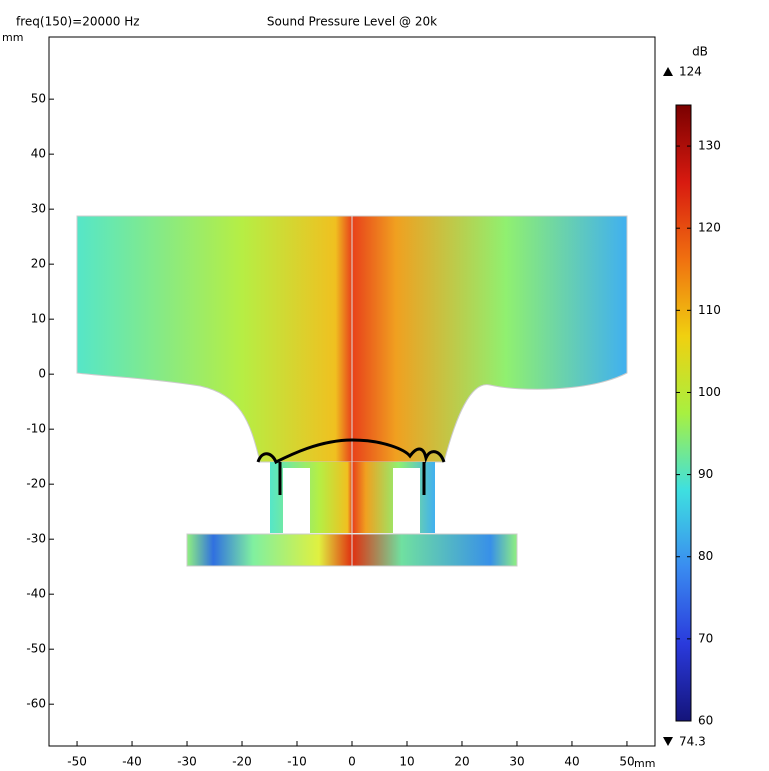 This screenshot has height=771, width=769. What do you see at coordinates (352, 22) in the screenshot?
I see `chart-title: Sound Pressure Level @ 20k` at bounding box center [352, 22].